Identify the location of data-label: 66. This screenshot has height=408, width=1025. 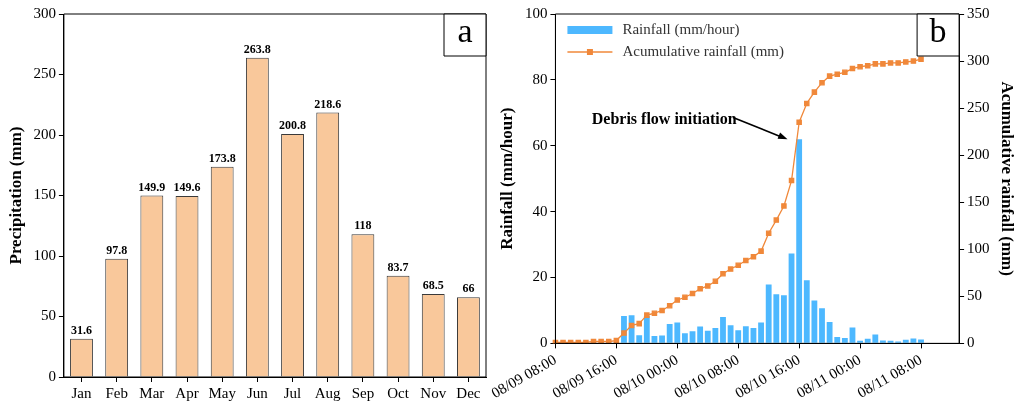
(468, 288).